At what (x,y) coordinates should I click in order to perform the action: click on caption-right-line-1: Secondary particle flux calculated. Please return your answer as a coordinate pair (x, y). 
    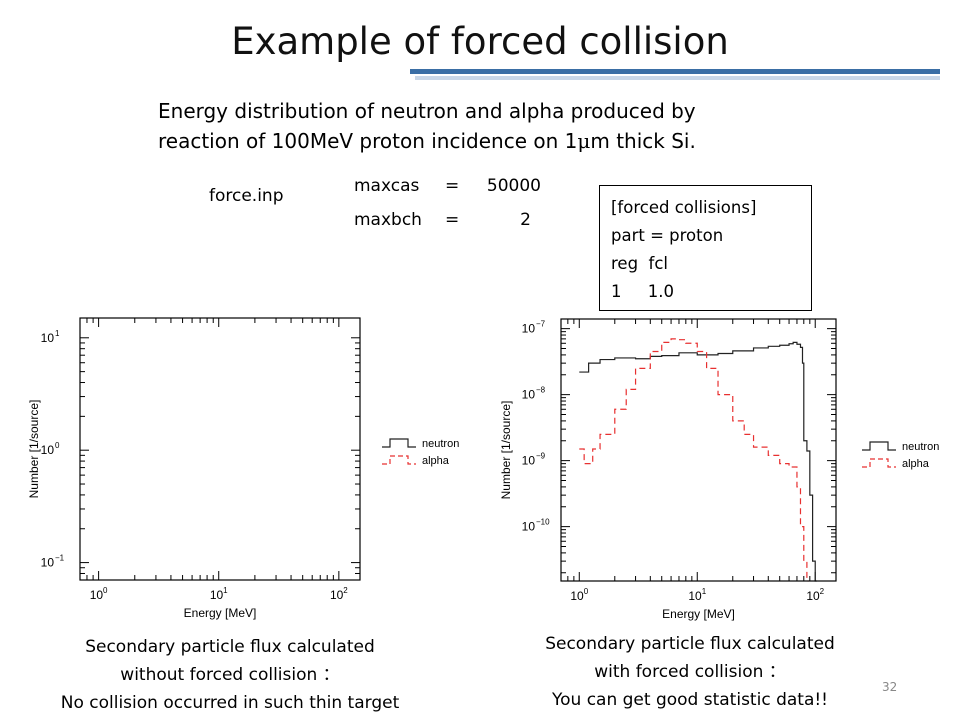
    Looking at the image, I should click on (690, 644).